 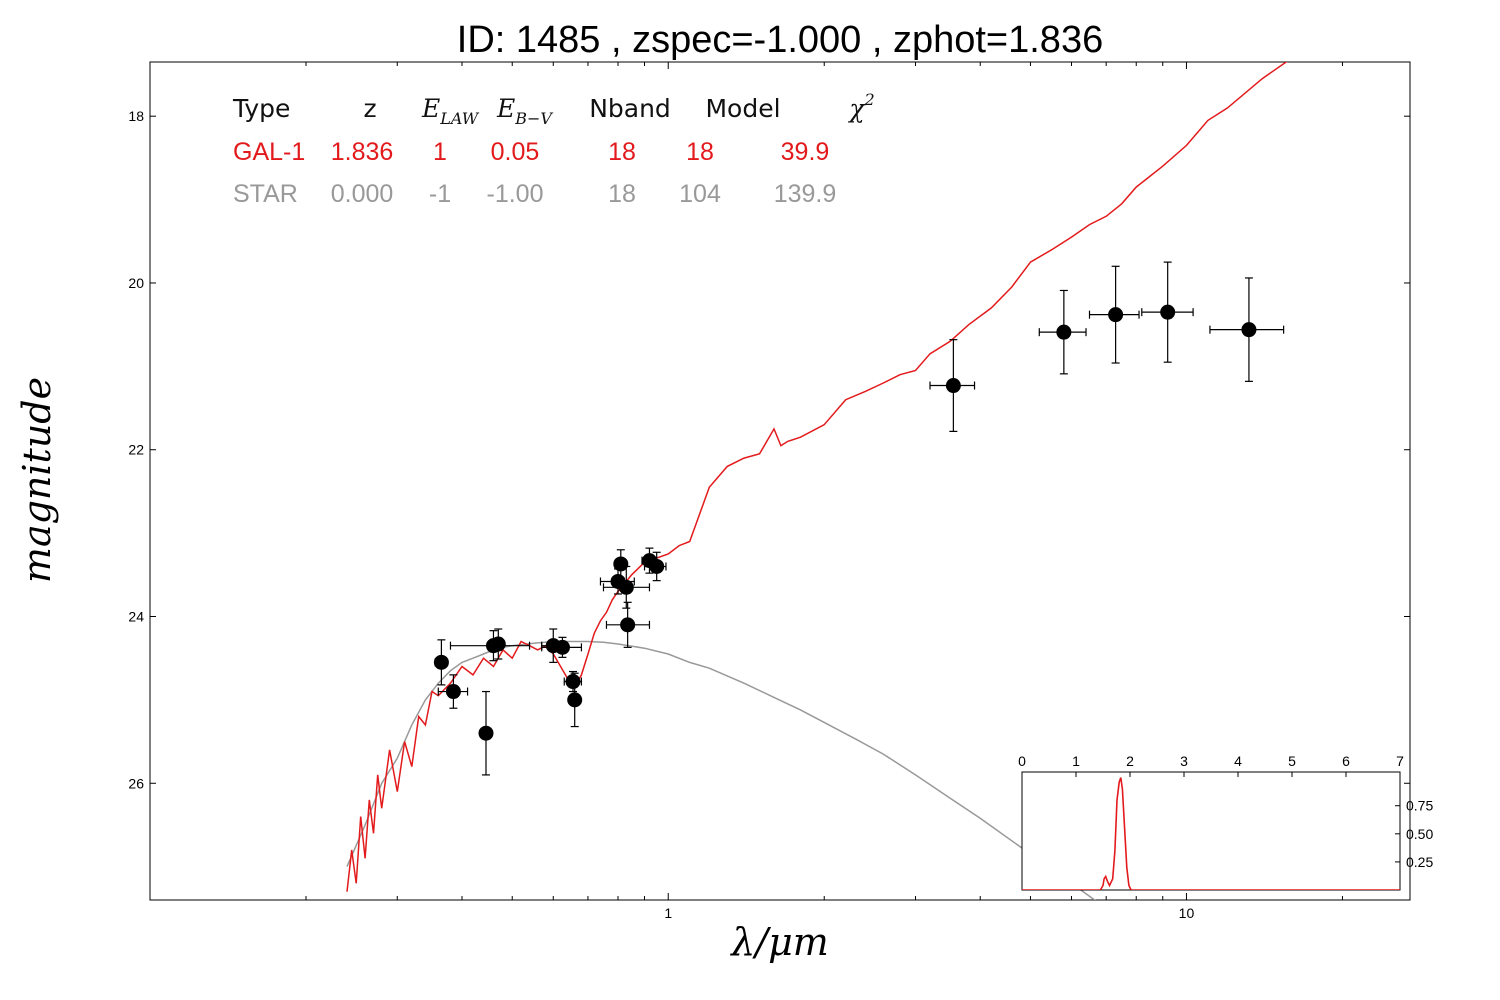 I want to click on table-cell: 39.9, so click(x=805, y=152).